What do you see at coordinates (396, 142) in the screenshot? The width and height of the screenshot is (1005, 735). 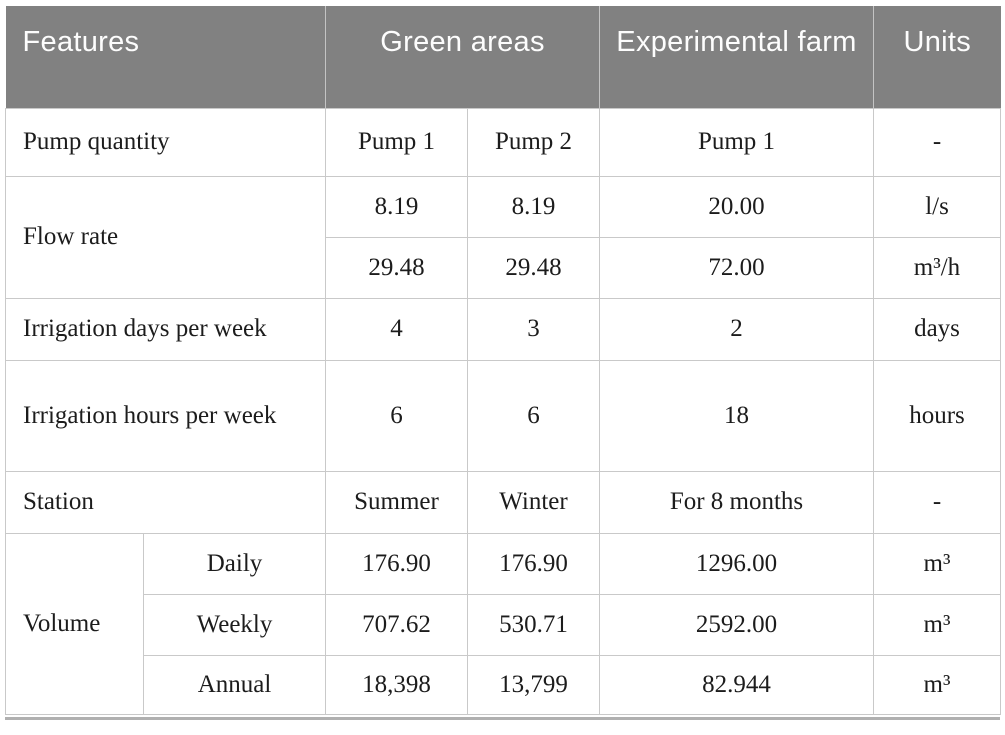 I see `pump-quantity-green1: Pump 1` at bounding box center [396, 142].